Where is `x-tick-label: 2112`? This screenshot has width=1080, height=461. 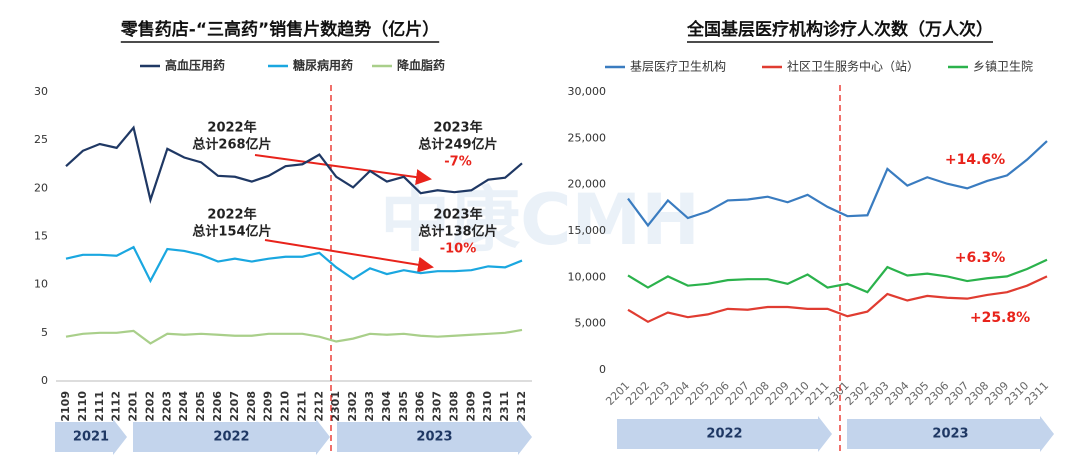 x-tick-label: 2112 is located at coordinates (116, 406).